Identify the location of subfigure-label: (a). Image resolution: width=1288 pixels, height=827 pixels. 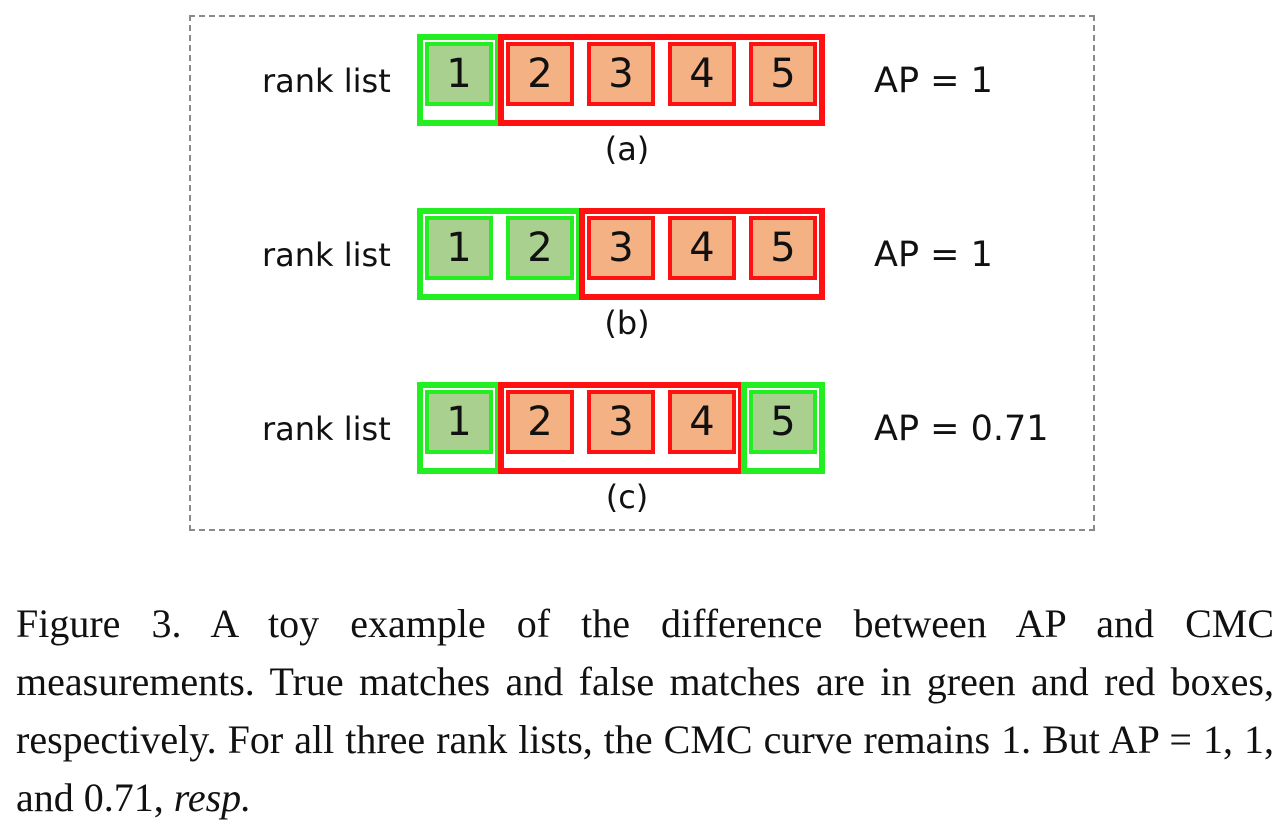
(627, 149).